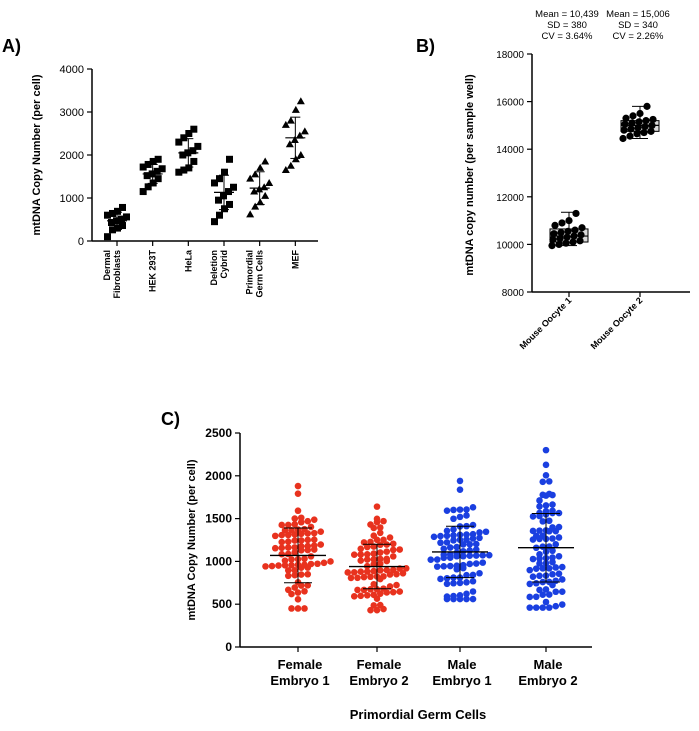  Describe the element at coordinates (513, 293) in the screenshot. I see `y-tick-label: 8000` at that location.